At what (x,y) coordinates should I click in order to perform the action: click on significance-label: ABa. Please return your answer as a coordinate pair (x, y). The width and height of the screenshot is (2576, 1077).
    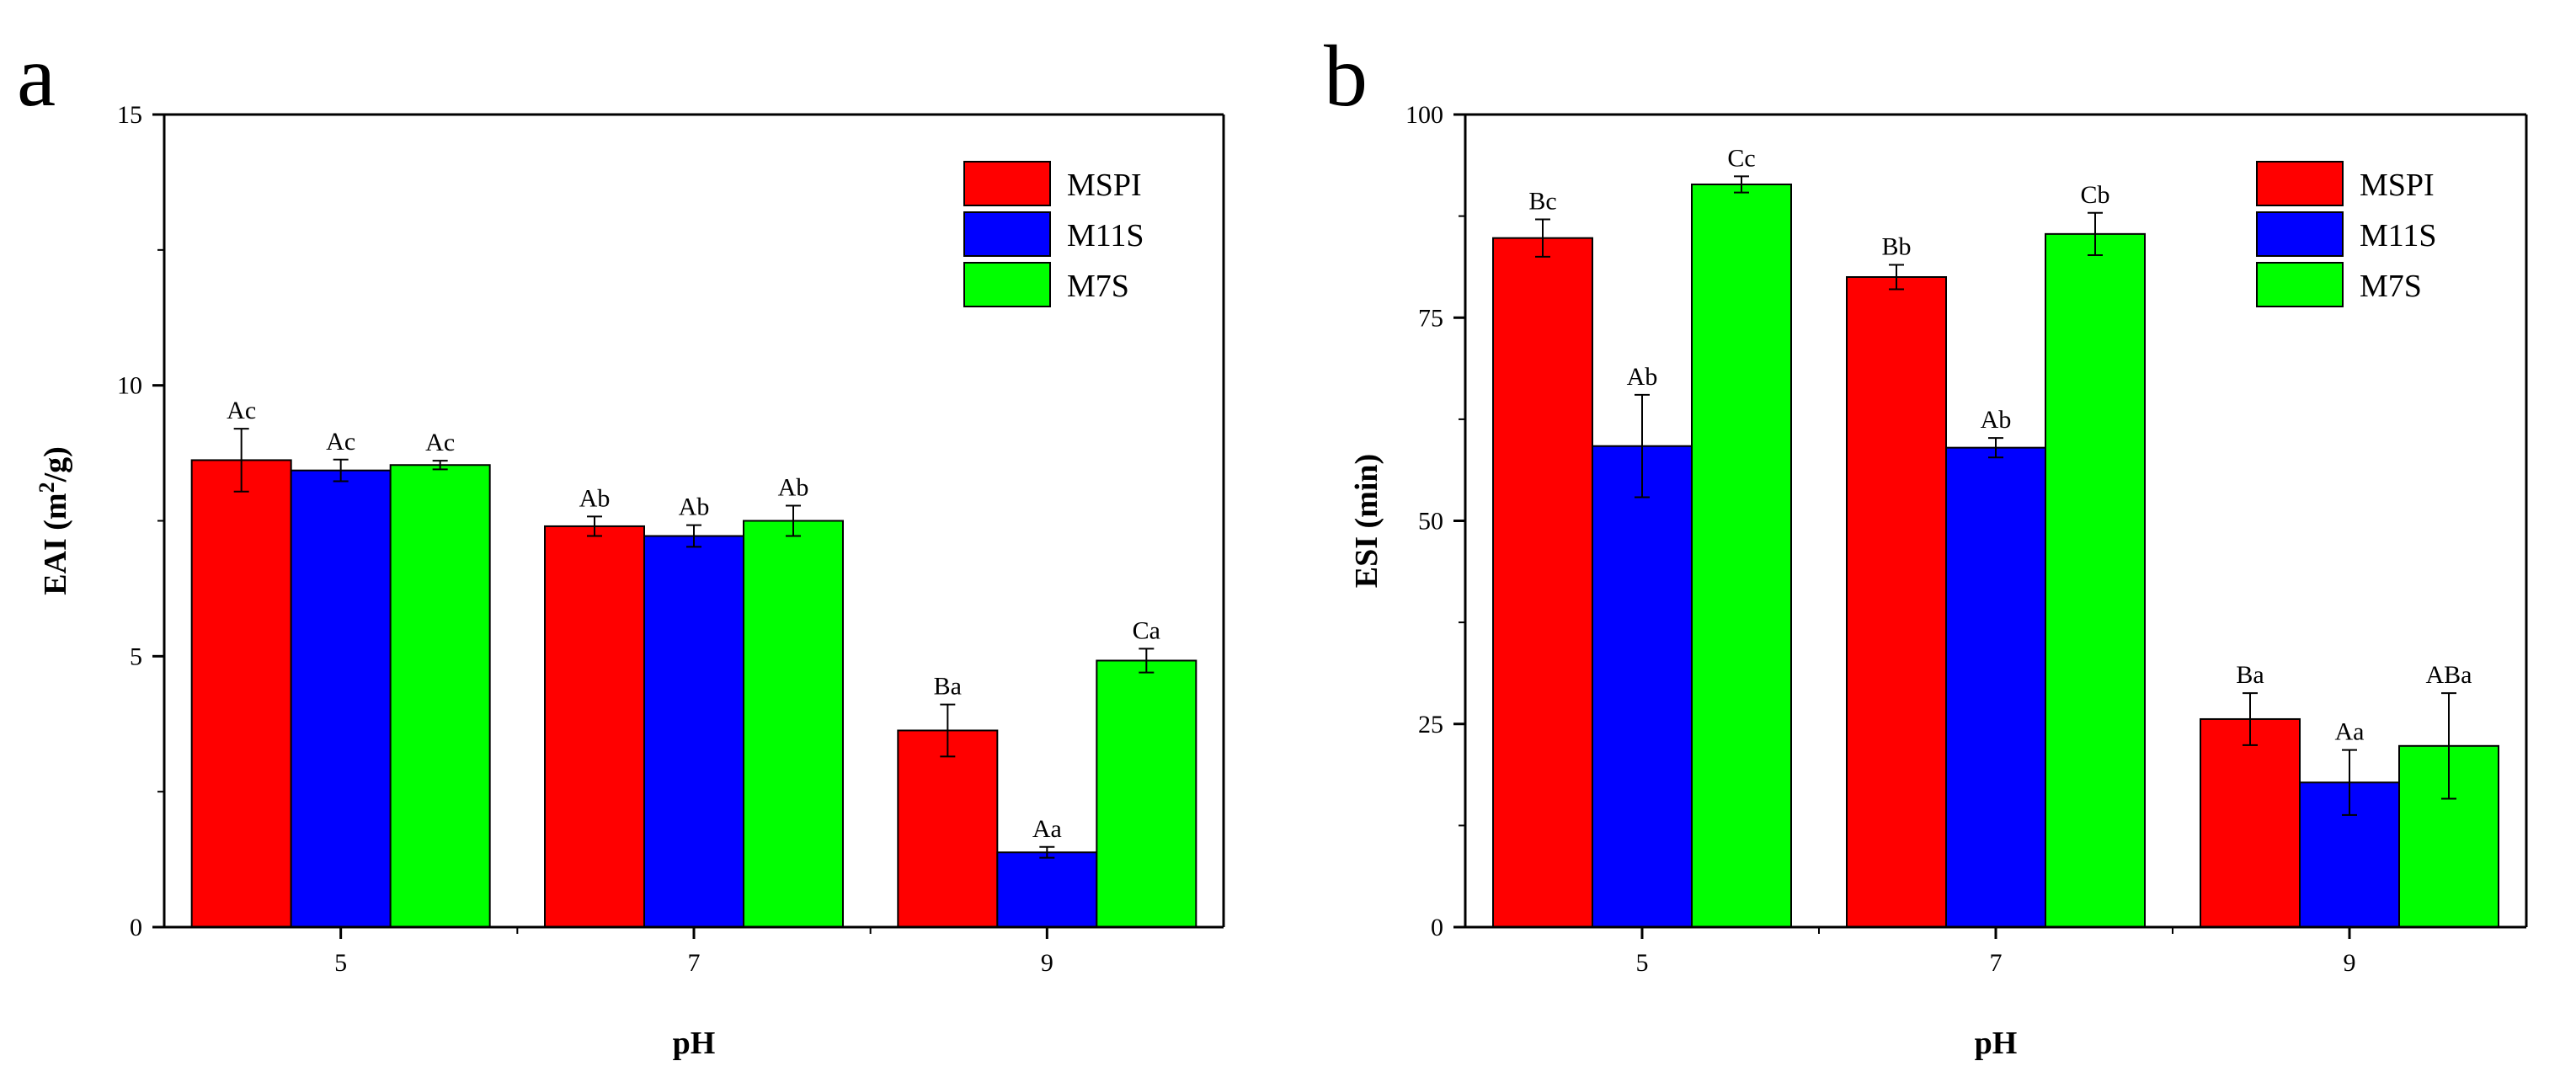
    Looking at the image, I should click on (2449, 675).